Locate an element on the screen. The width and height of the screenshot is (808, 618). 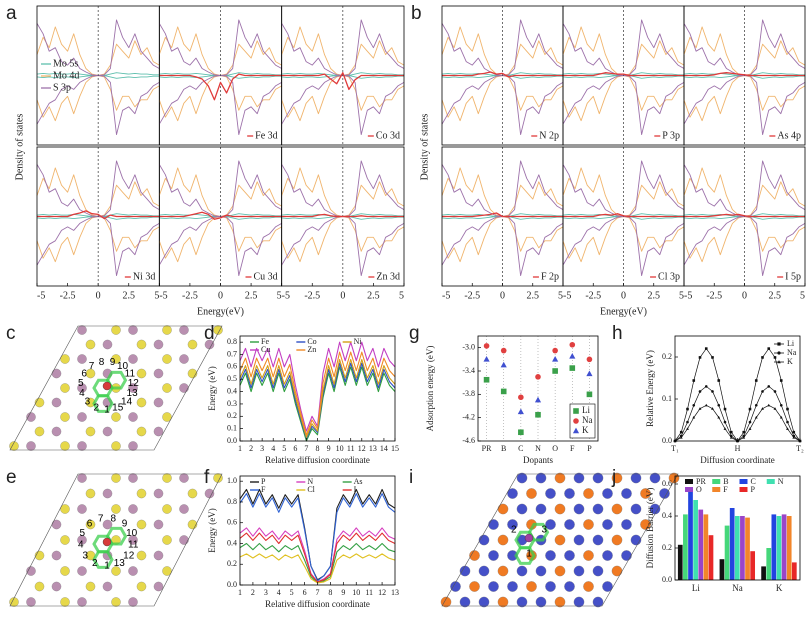
legend-marker is located at coordinates (779, 353).